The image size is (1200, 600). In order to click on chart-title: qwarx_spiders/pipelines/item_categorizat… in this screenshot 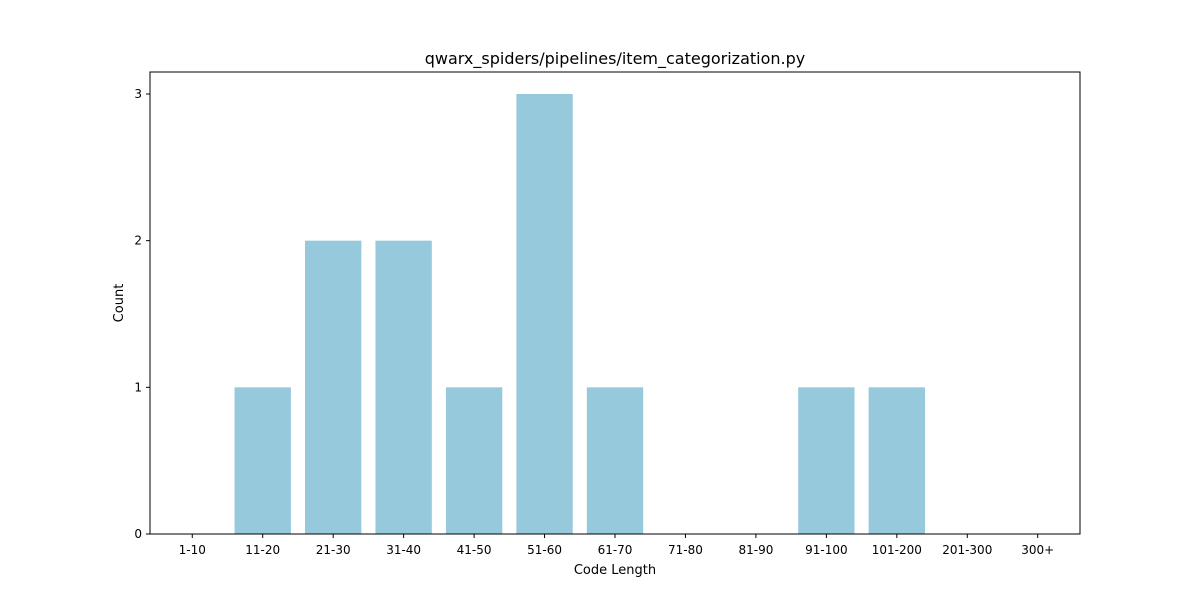, I will do `click(615, 59)`.